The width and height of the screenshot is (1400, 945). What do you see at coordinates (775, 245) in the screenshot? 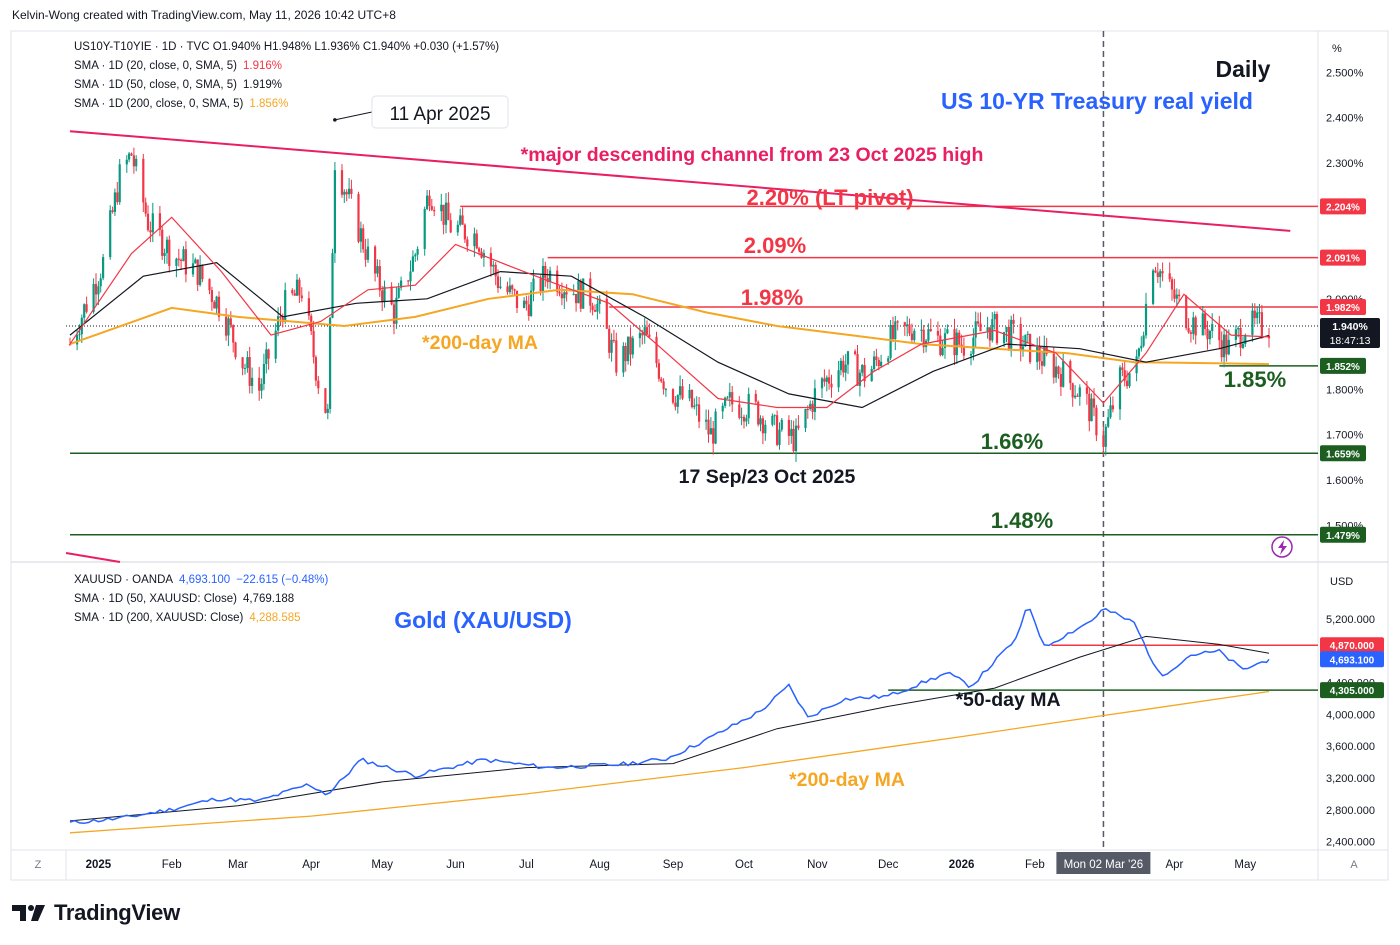
I see `level-209-label: 2.09%` at bounding box center [775, 245].